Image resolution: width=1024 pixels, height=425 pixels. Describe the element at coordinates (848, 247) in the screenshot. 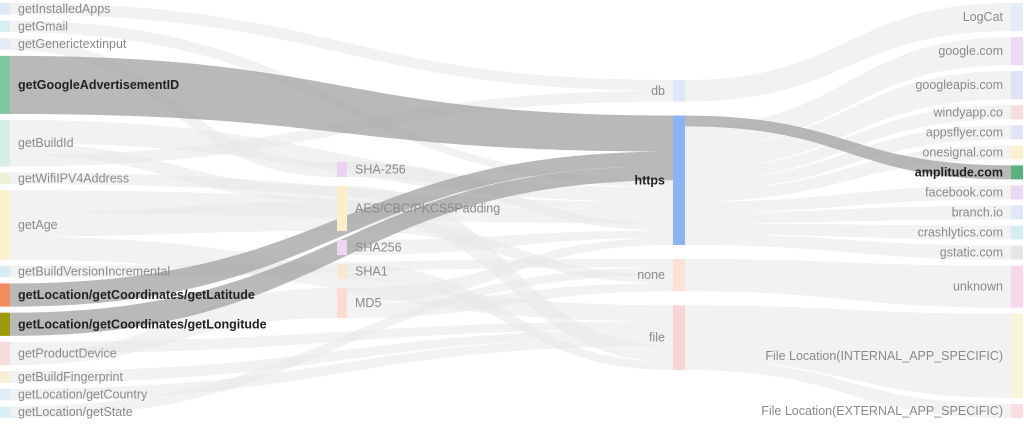

I see `link-https-to-gstatic.com` at that location.